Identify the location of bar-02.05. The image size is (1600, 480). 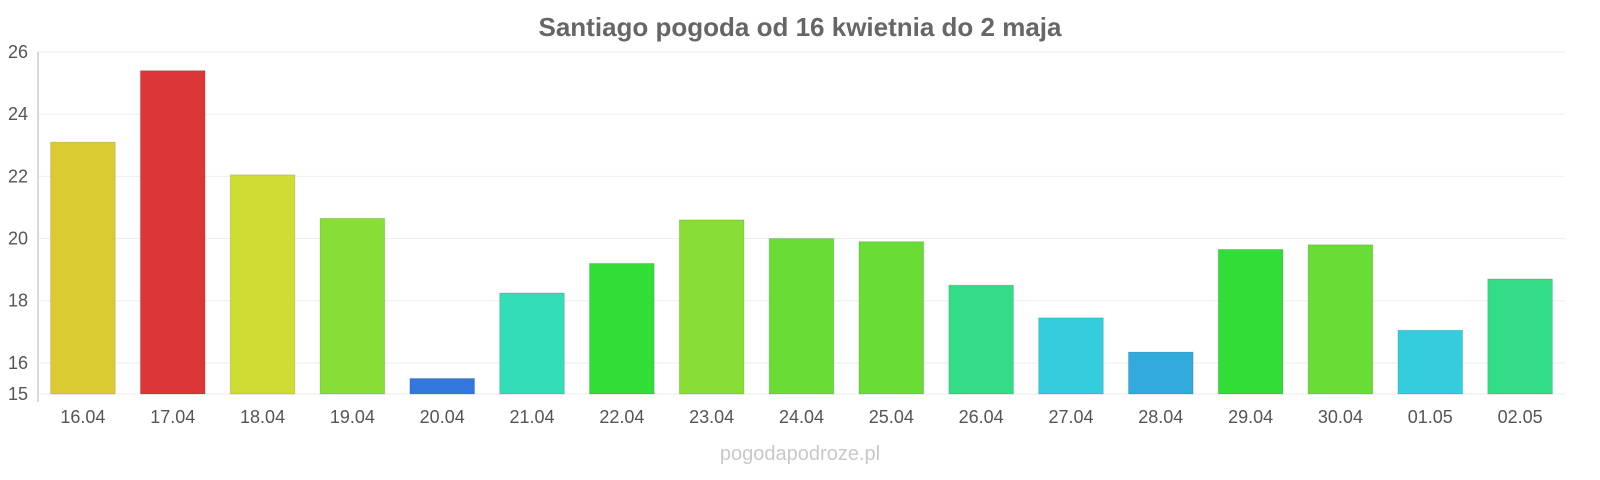
(1520, 336).